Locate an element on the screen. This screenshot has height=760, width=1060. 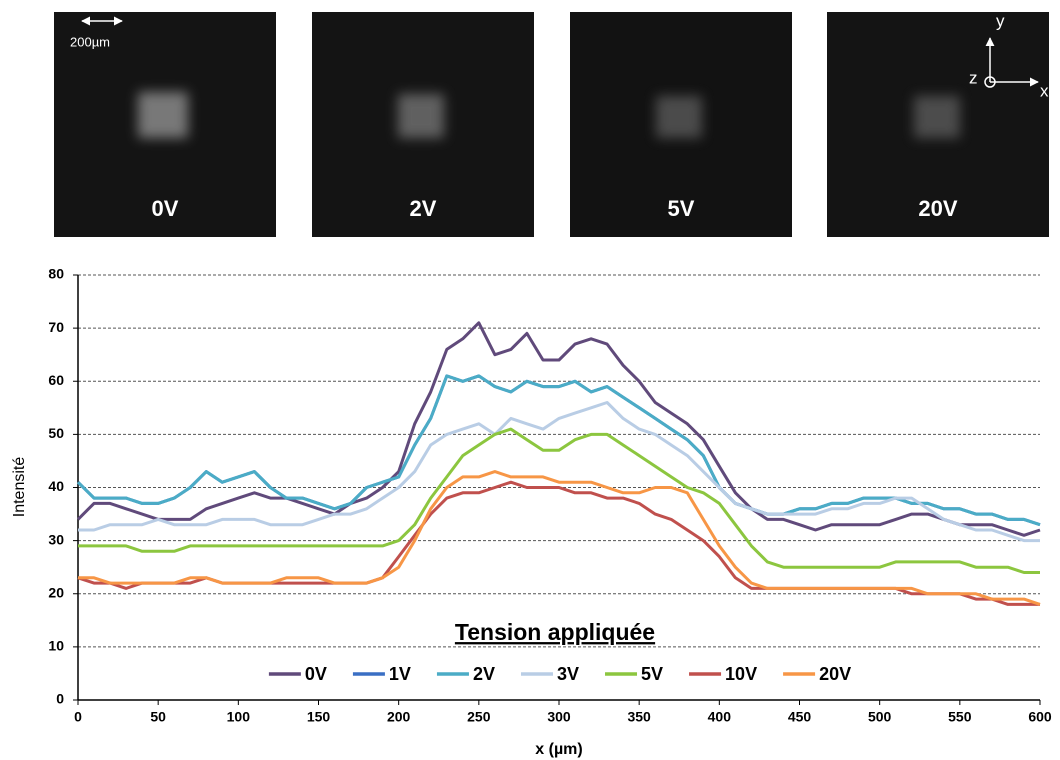
legend-label: 10V is located at coordinates (741, 674).